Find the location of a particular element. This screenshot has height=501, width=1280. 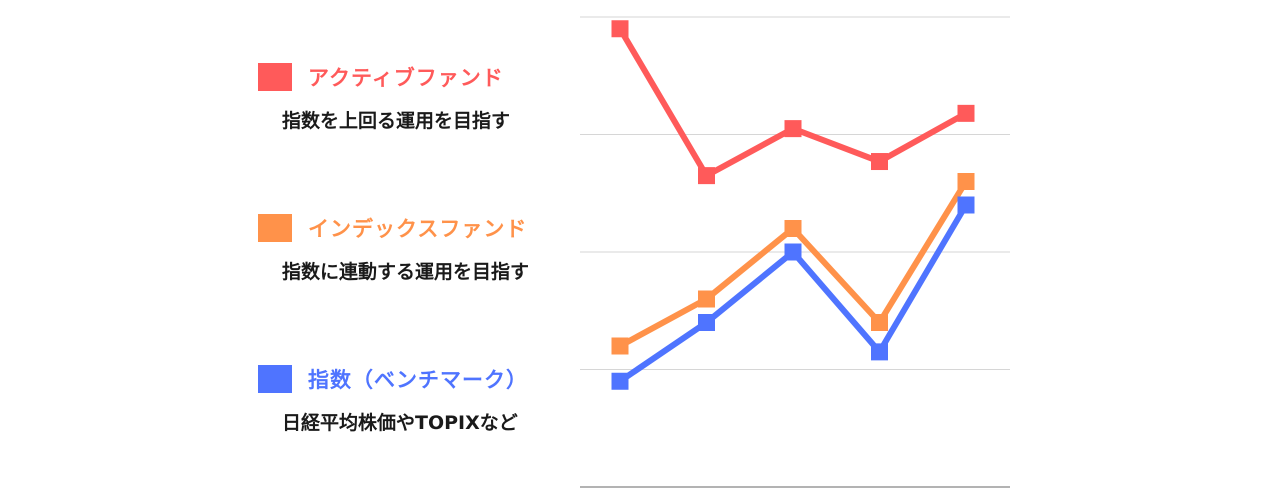

series-line-active-fund is located at coordinates (792, 103).